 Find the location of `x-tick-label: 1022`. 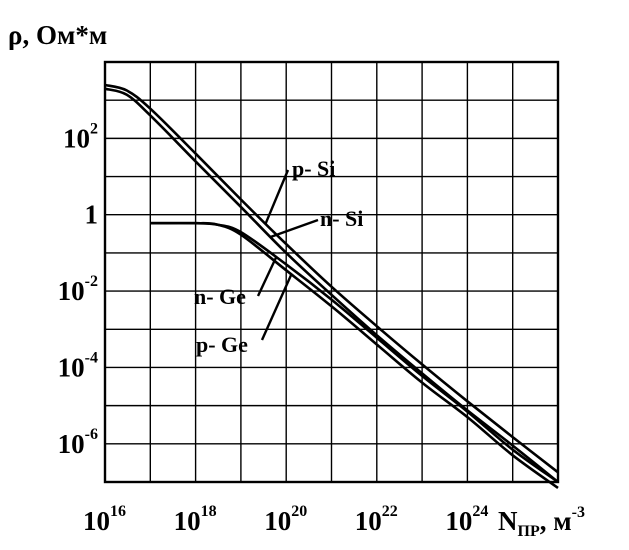

x-tick-label: 1022 is located at coordinates (376, 519).